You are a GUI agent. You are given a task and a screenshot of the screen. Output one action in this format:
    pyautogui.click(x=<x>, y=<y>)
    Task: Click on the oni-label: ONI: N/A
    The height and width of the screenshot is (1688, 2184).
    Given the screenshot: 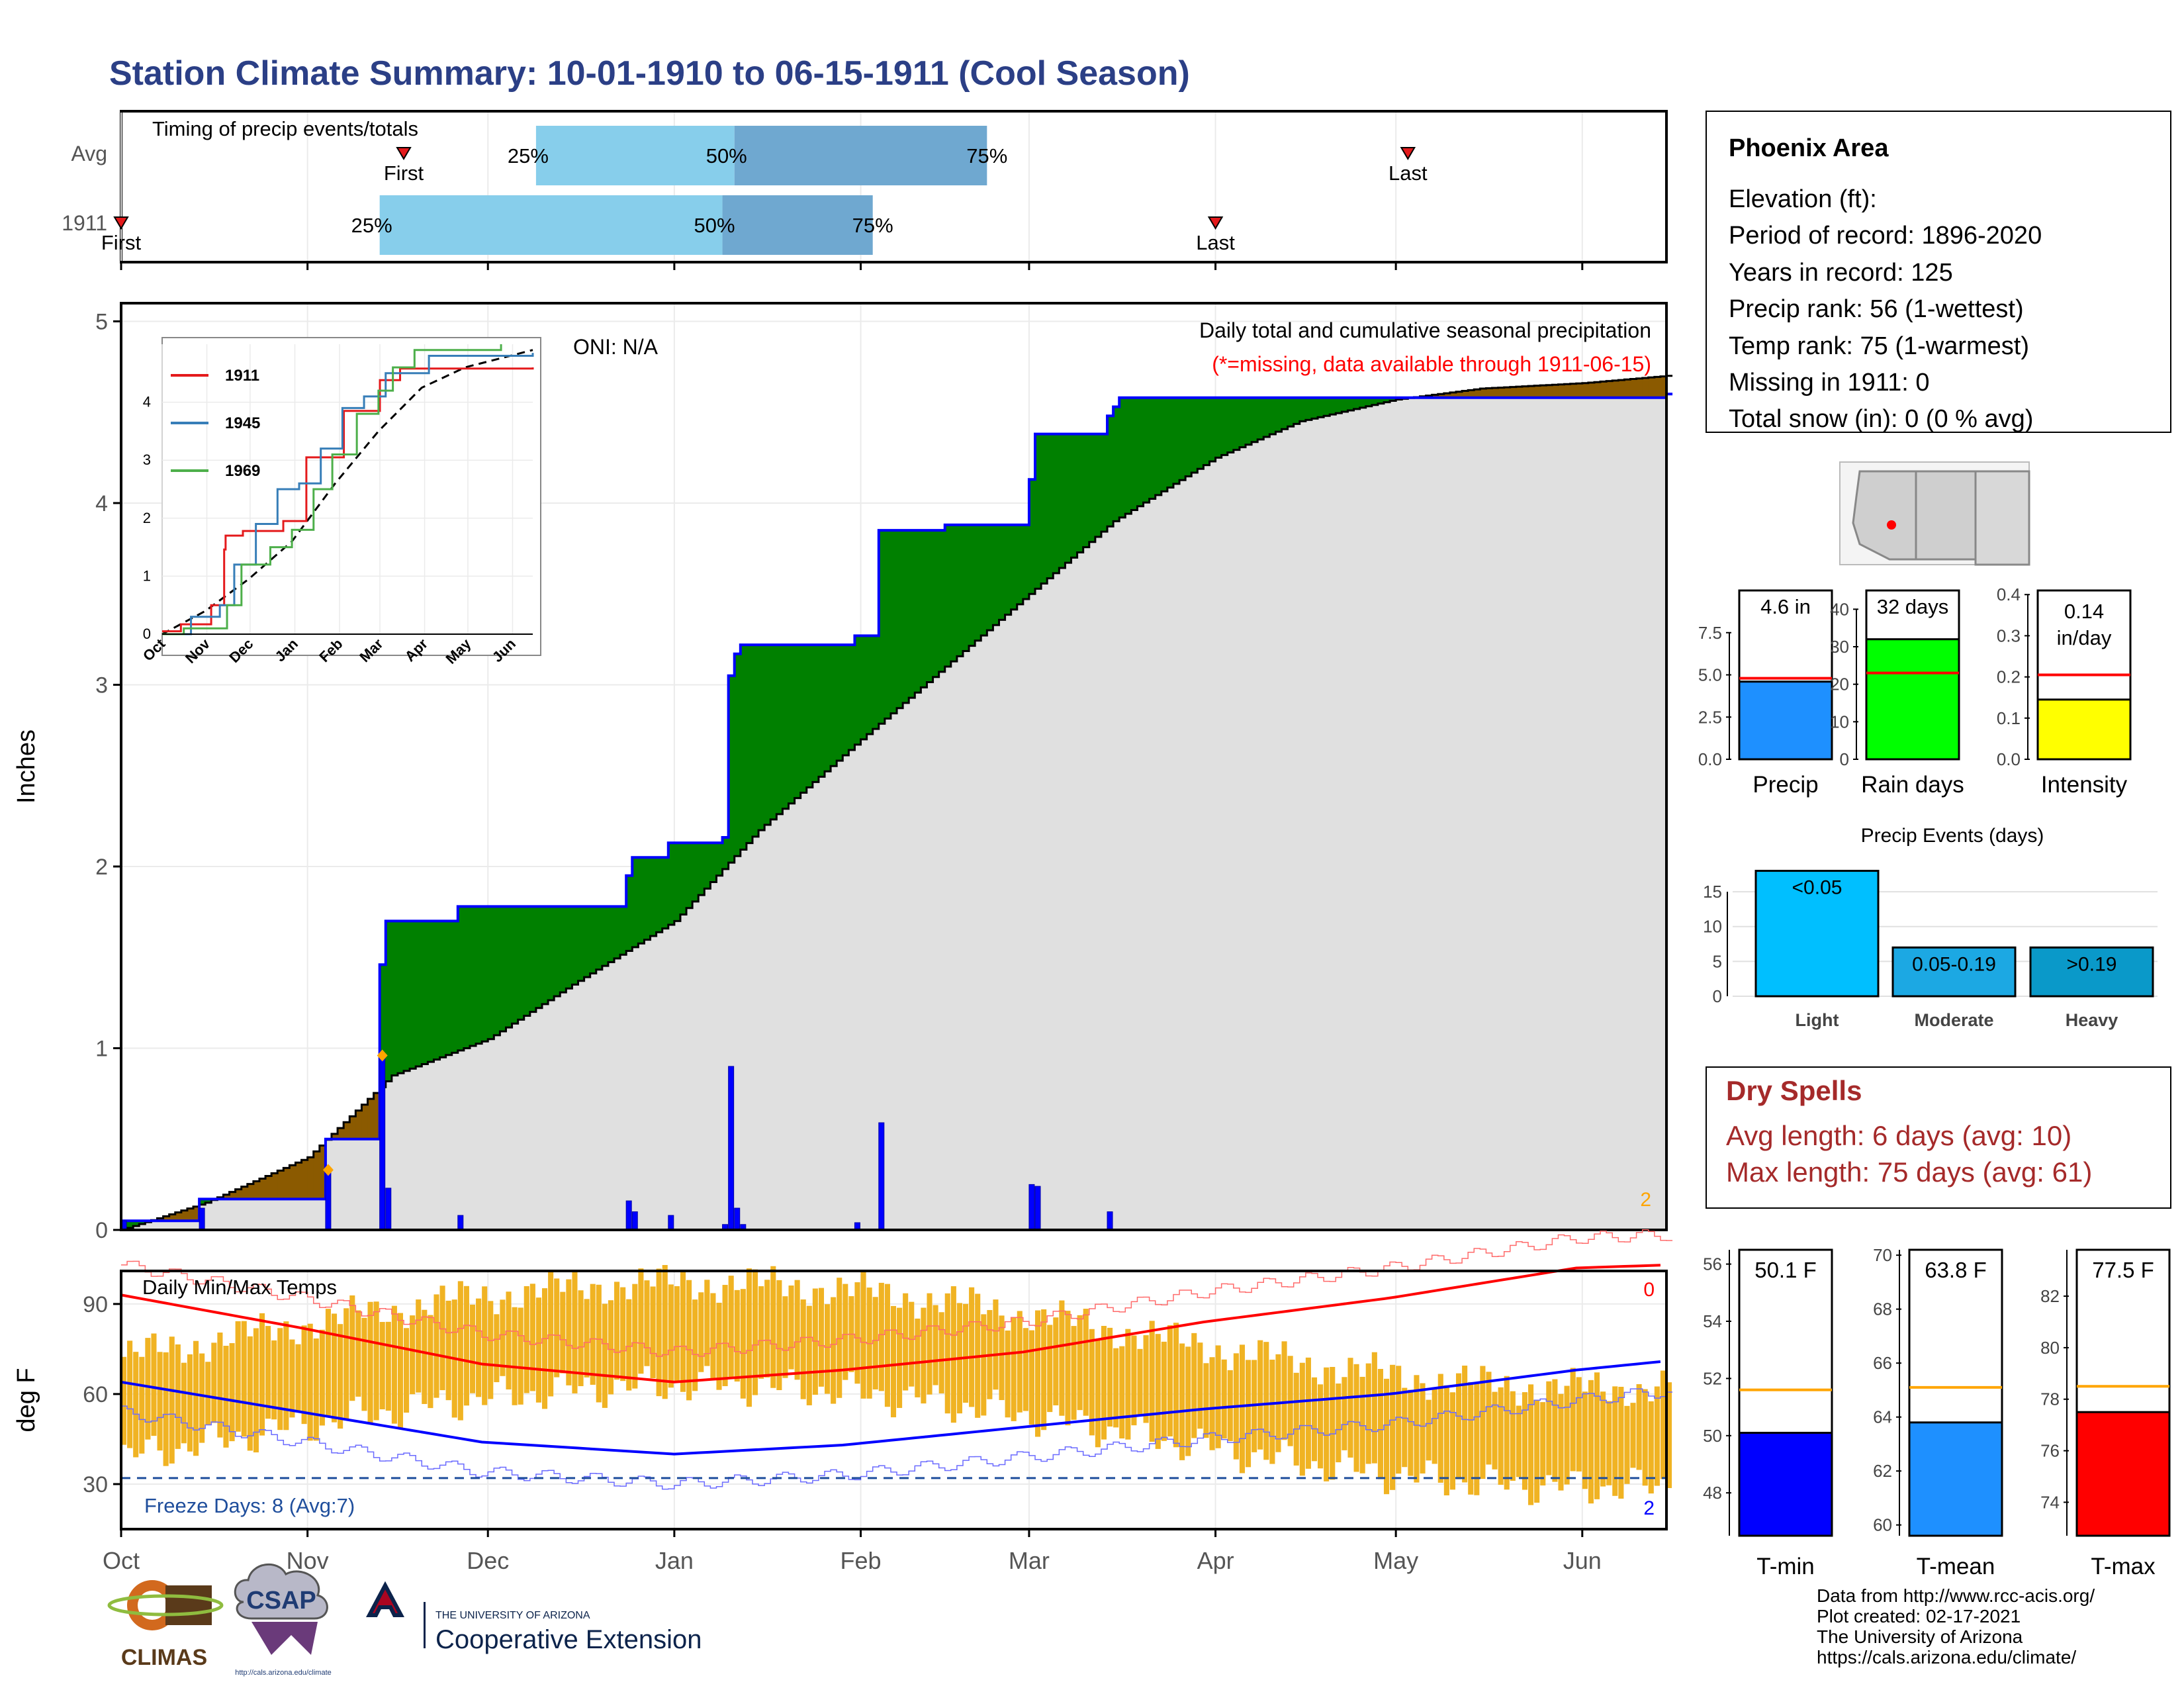 What is the action you would take?
    pyautogui.click(x=616, y=347)
    